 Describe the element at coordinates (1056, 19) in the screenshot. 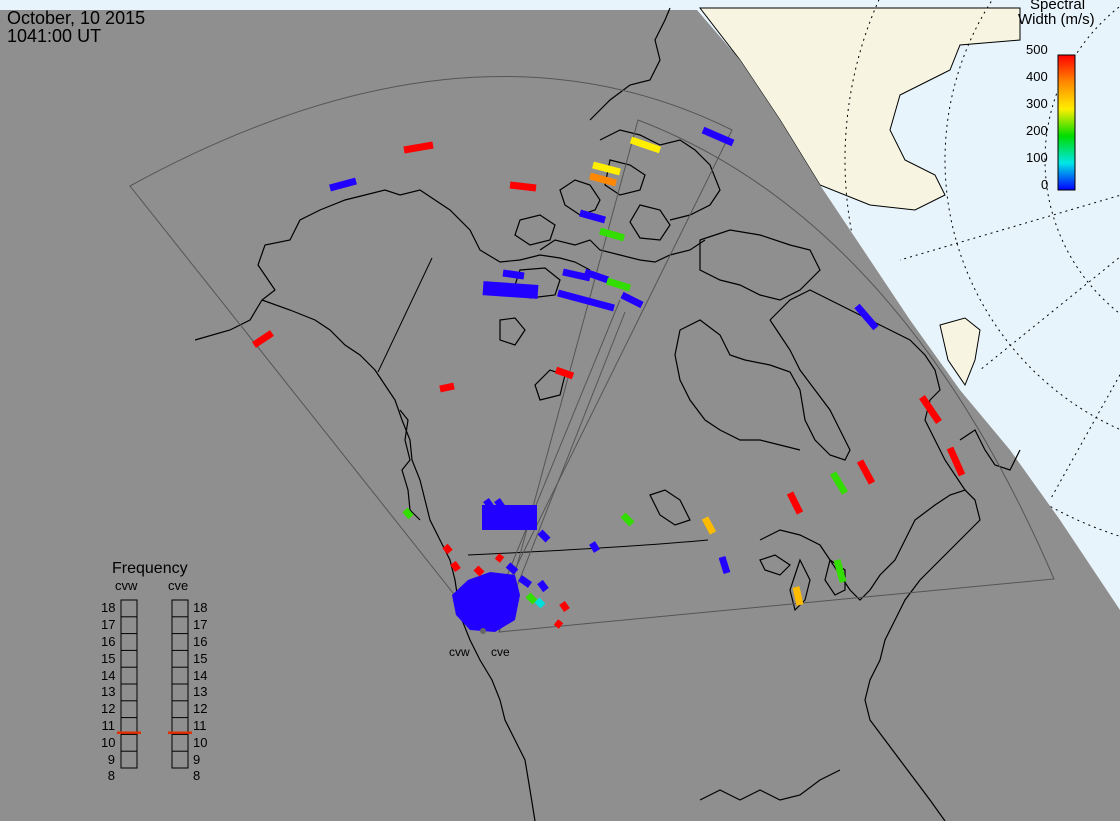

I see `colorbar-units: Width (m/s)` at that location.